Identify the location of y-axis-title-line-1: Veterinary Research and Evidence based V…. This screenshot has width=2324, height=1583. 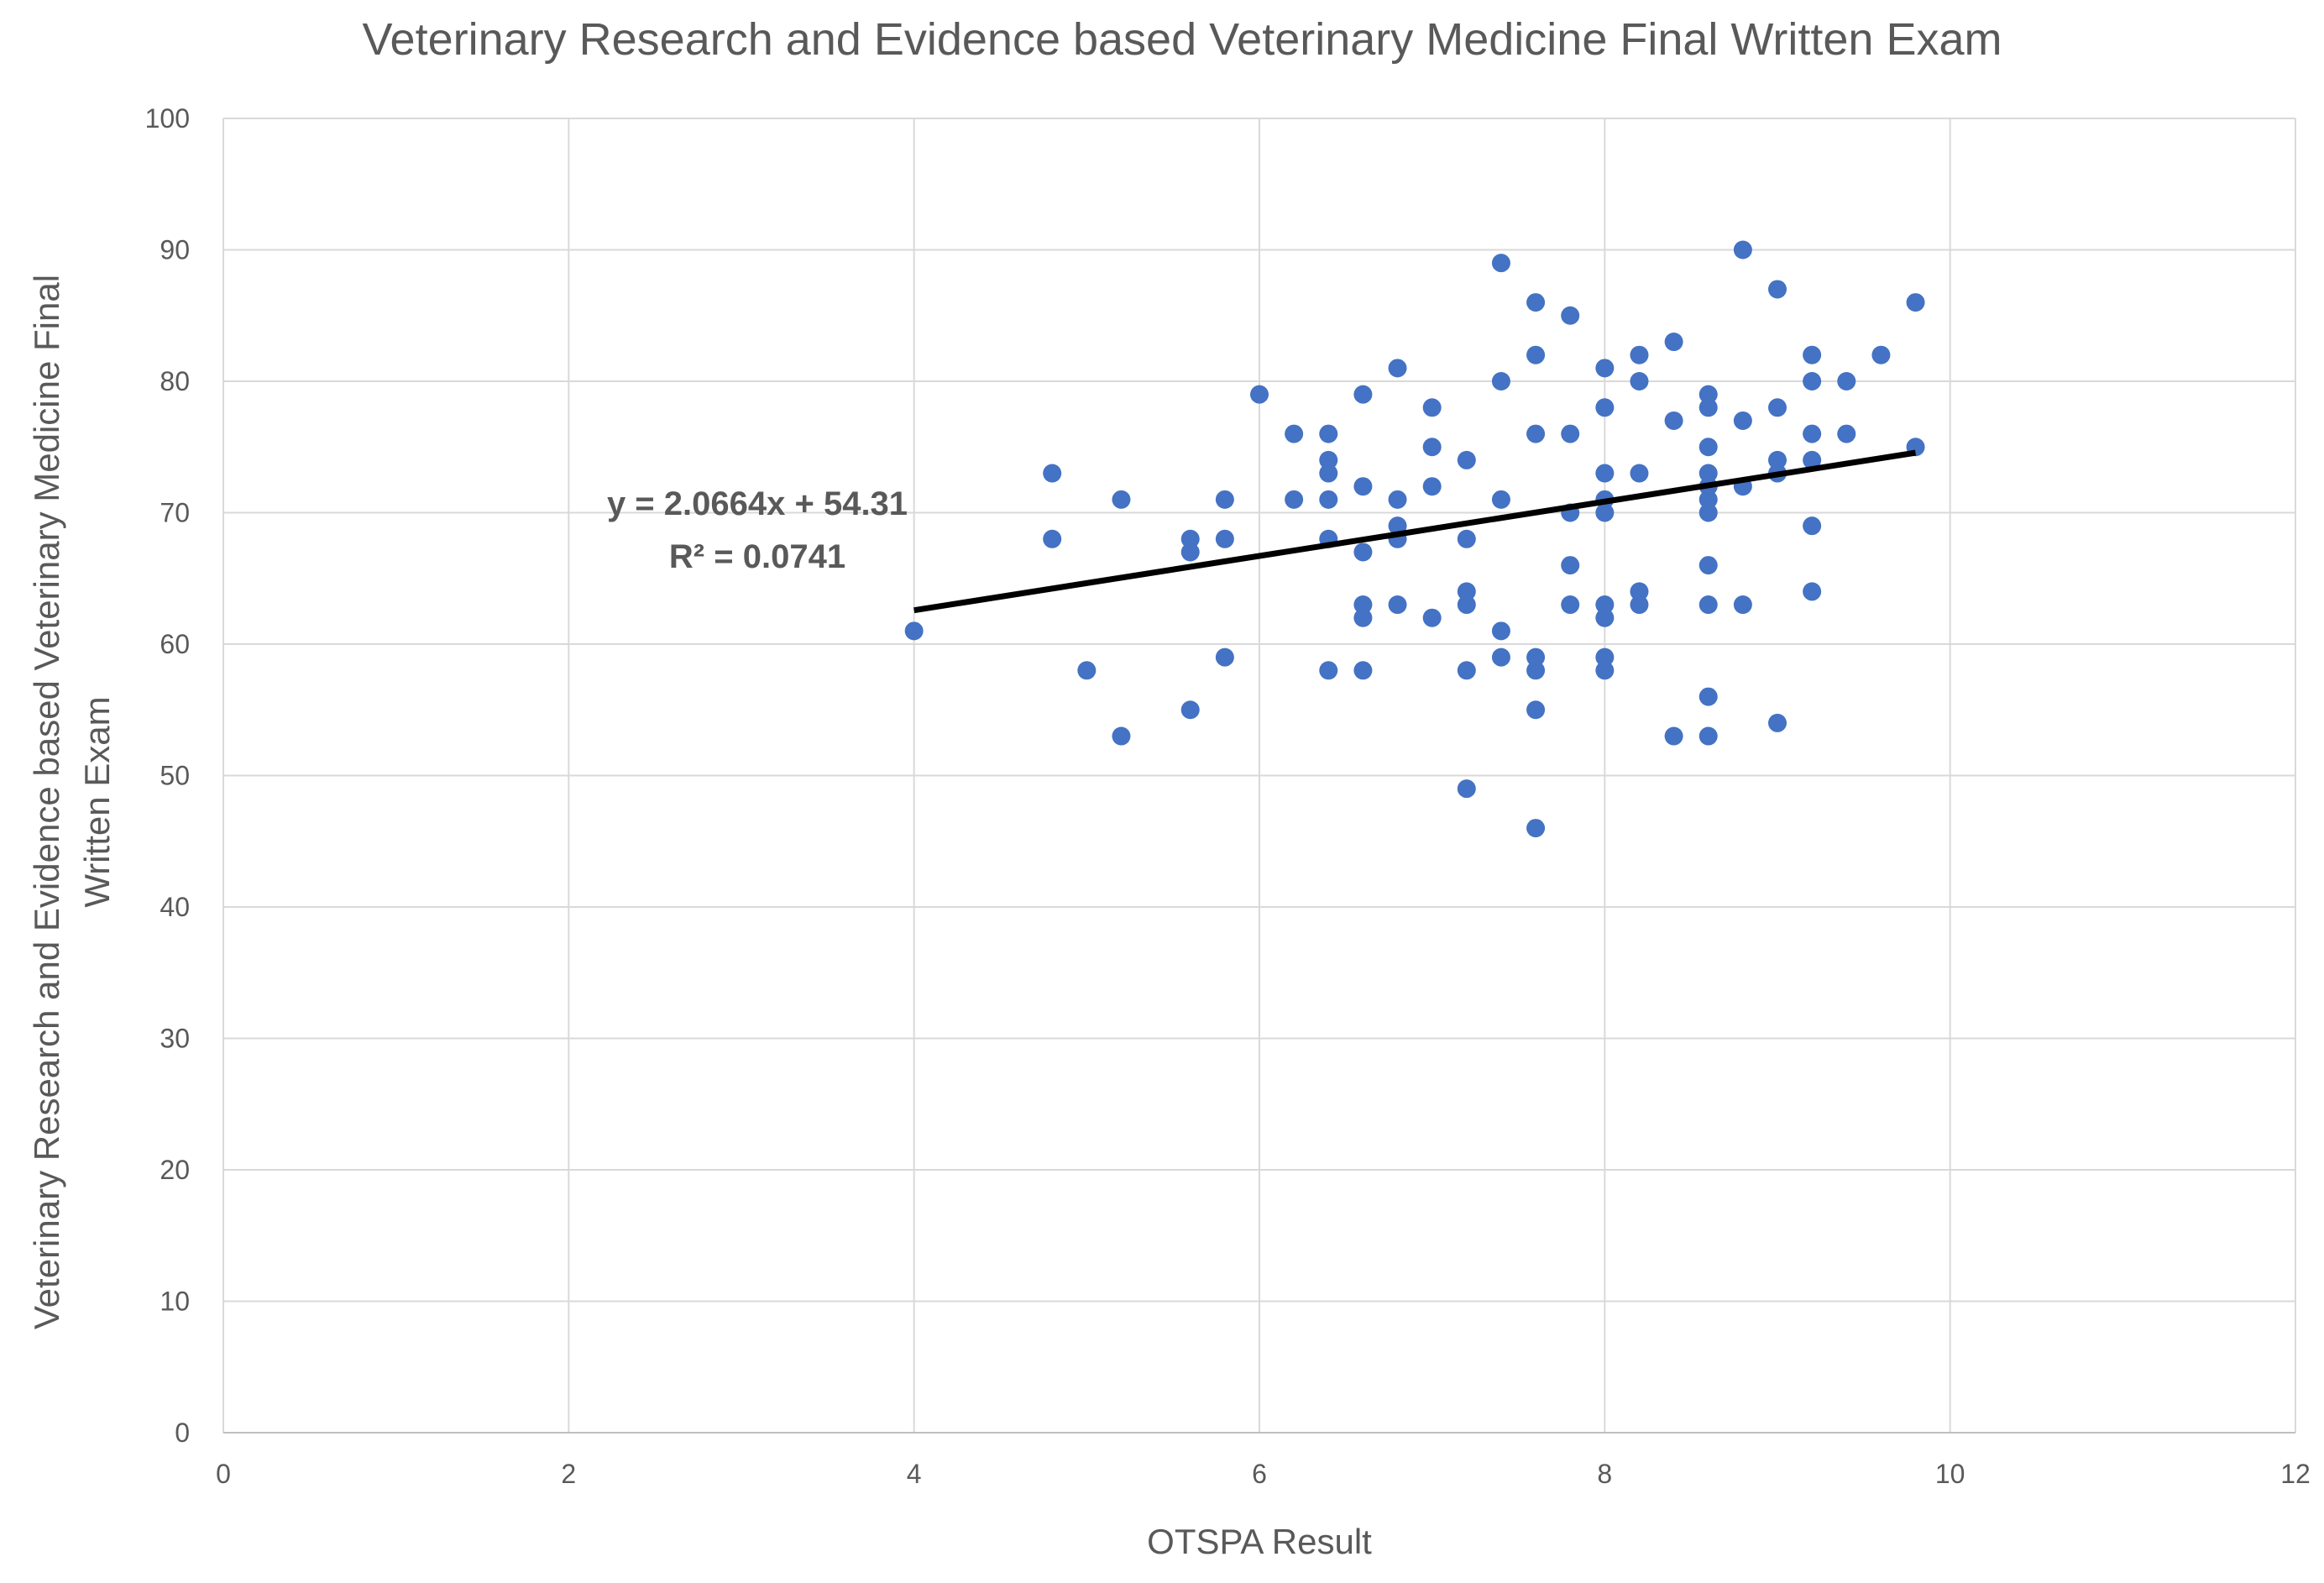
(47, 802).